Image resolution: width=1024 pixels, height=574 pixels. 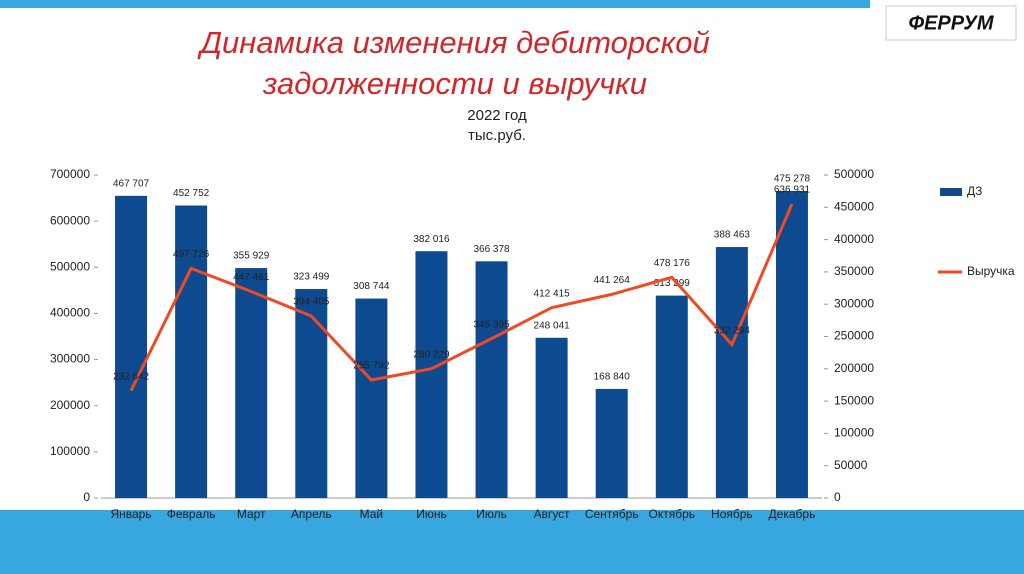 What do you see at coordinates (251, 277) in the screenshot?
I see `value-label: 447 461` at bounding box center [251, 277].